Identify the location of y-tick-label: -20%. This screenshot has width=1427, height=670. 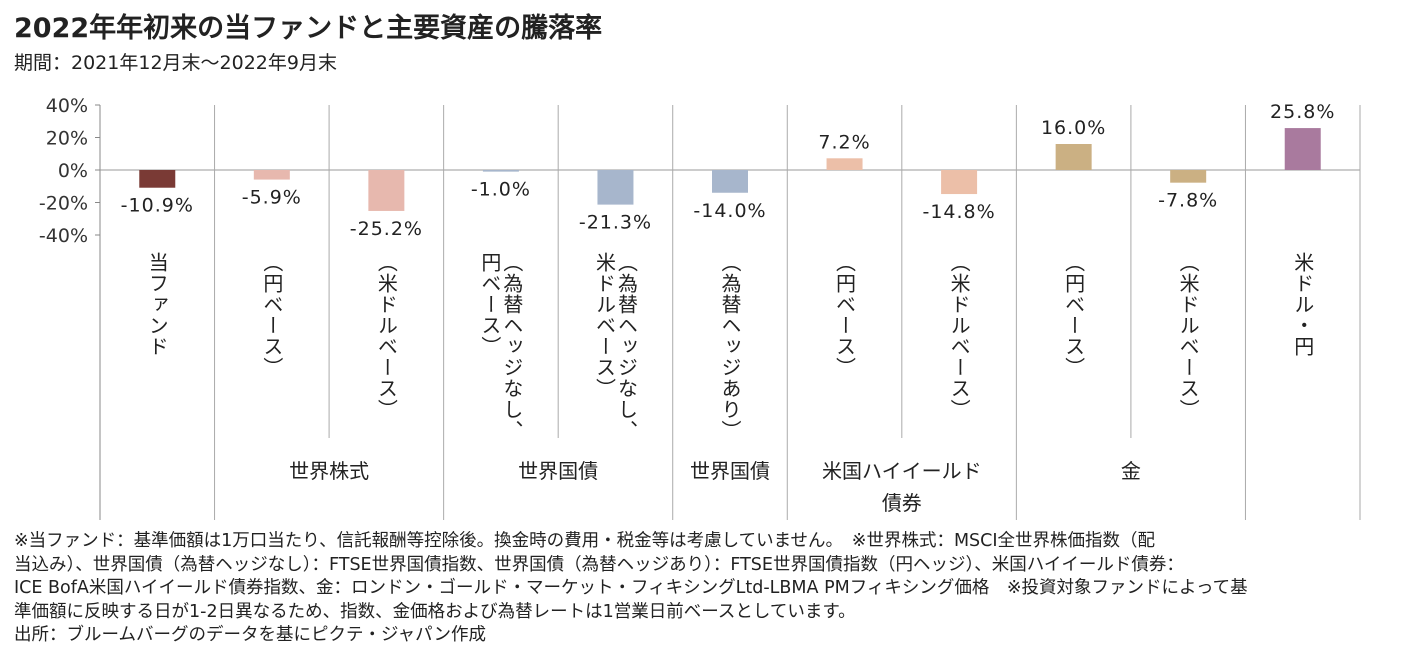
(63, 204).